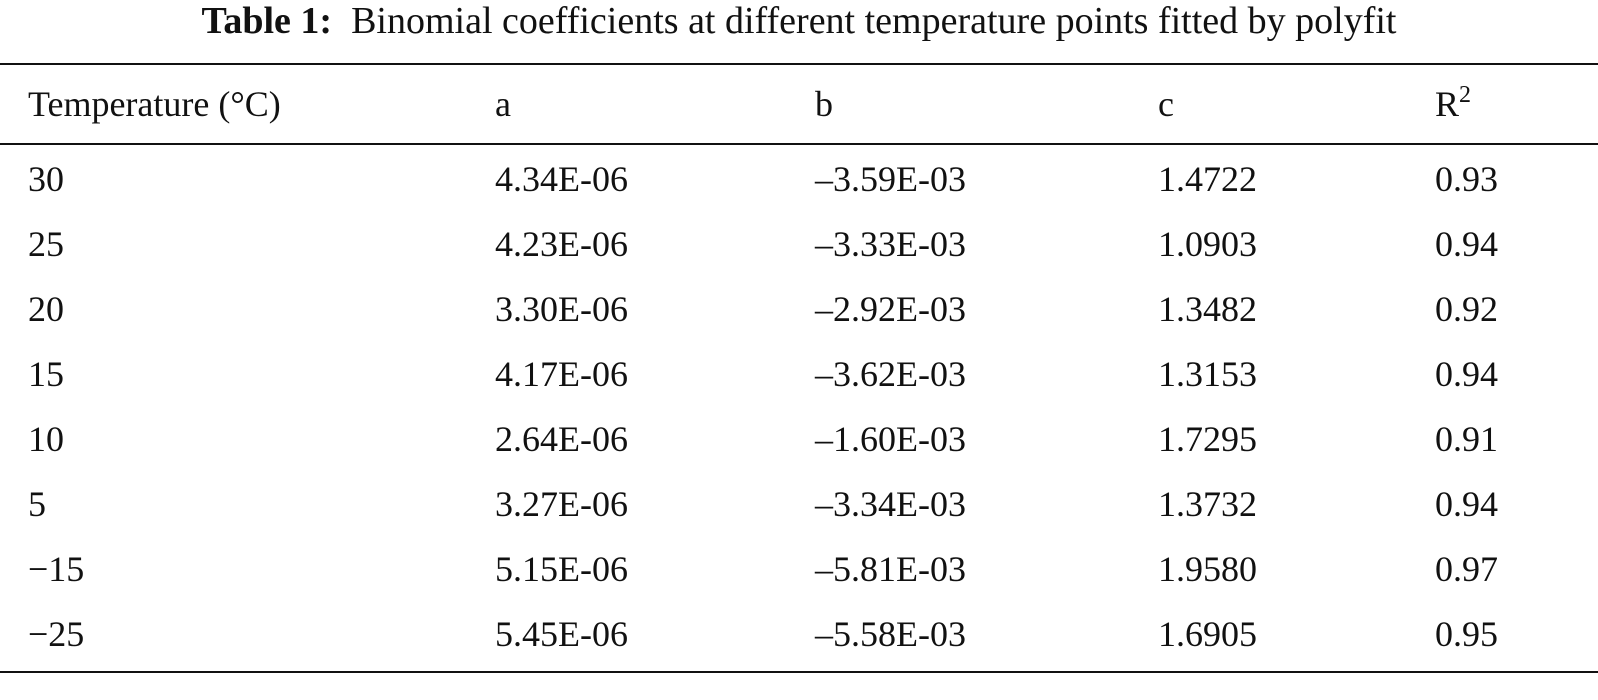  Describe the element at coordinates (1466, 309) in the screenshot. I see `cell-r-squared: 0.92` at that location.